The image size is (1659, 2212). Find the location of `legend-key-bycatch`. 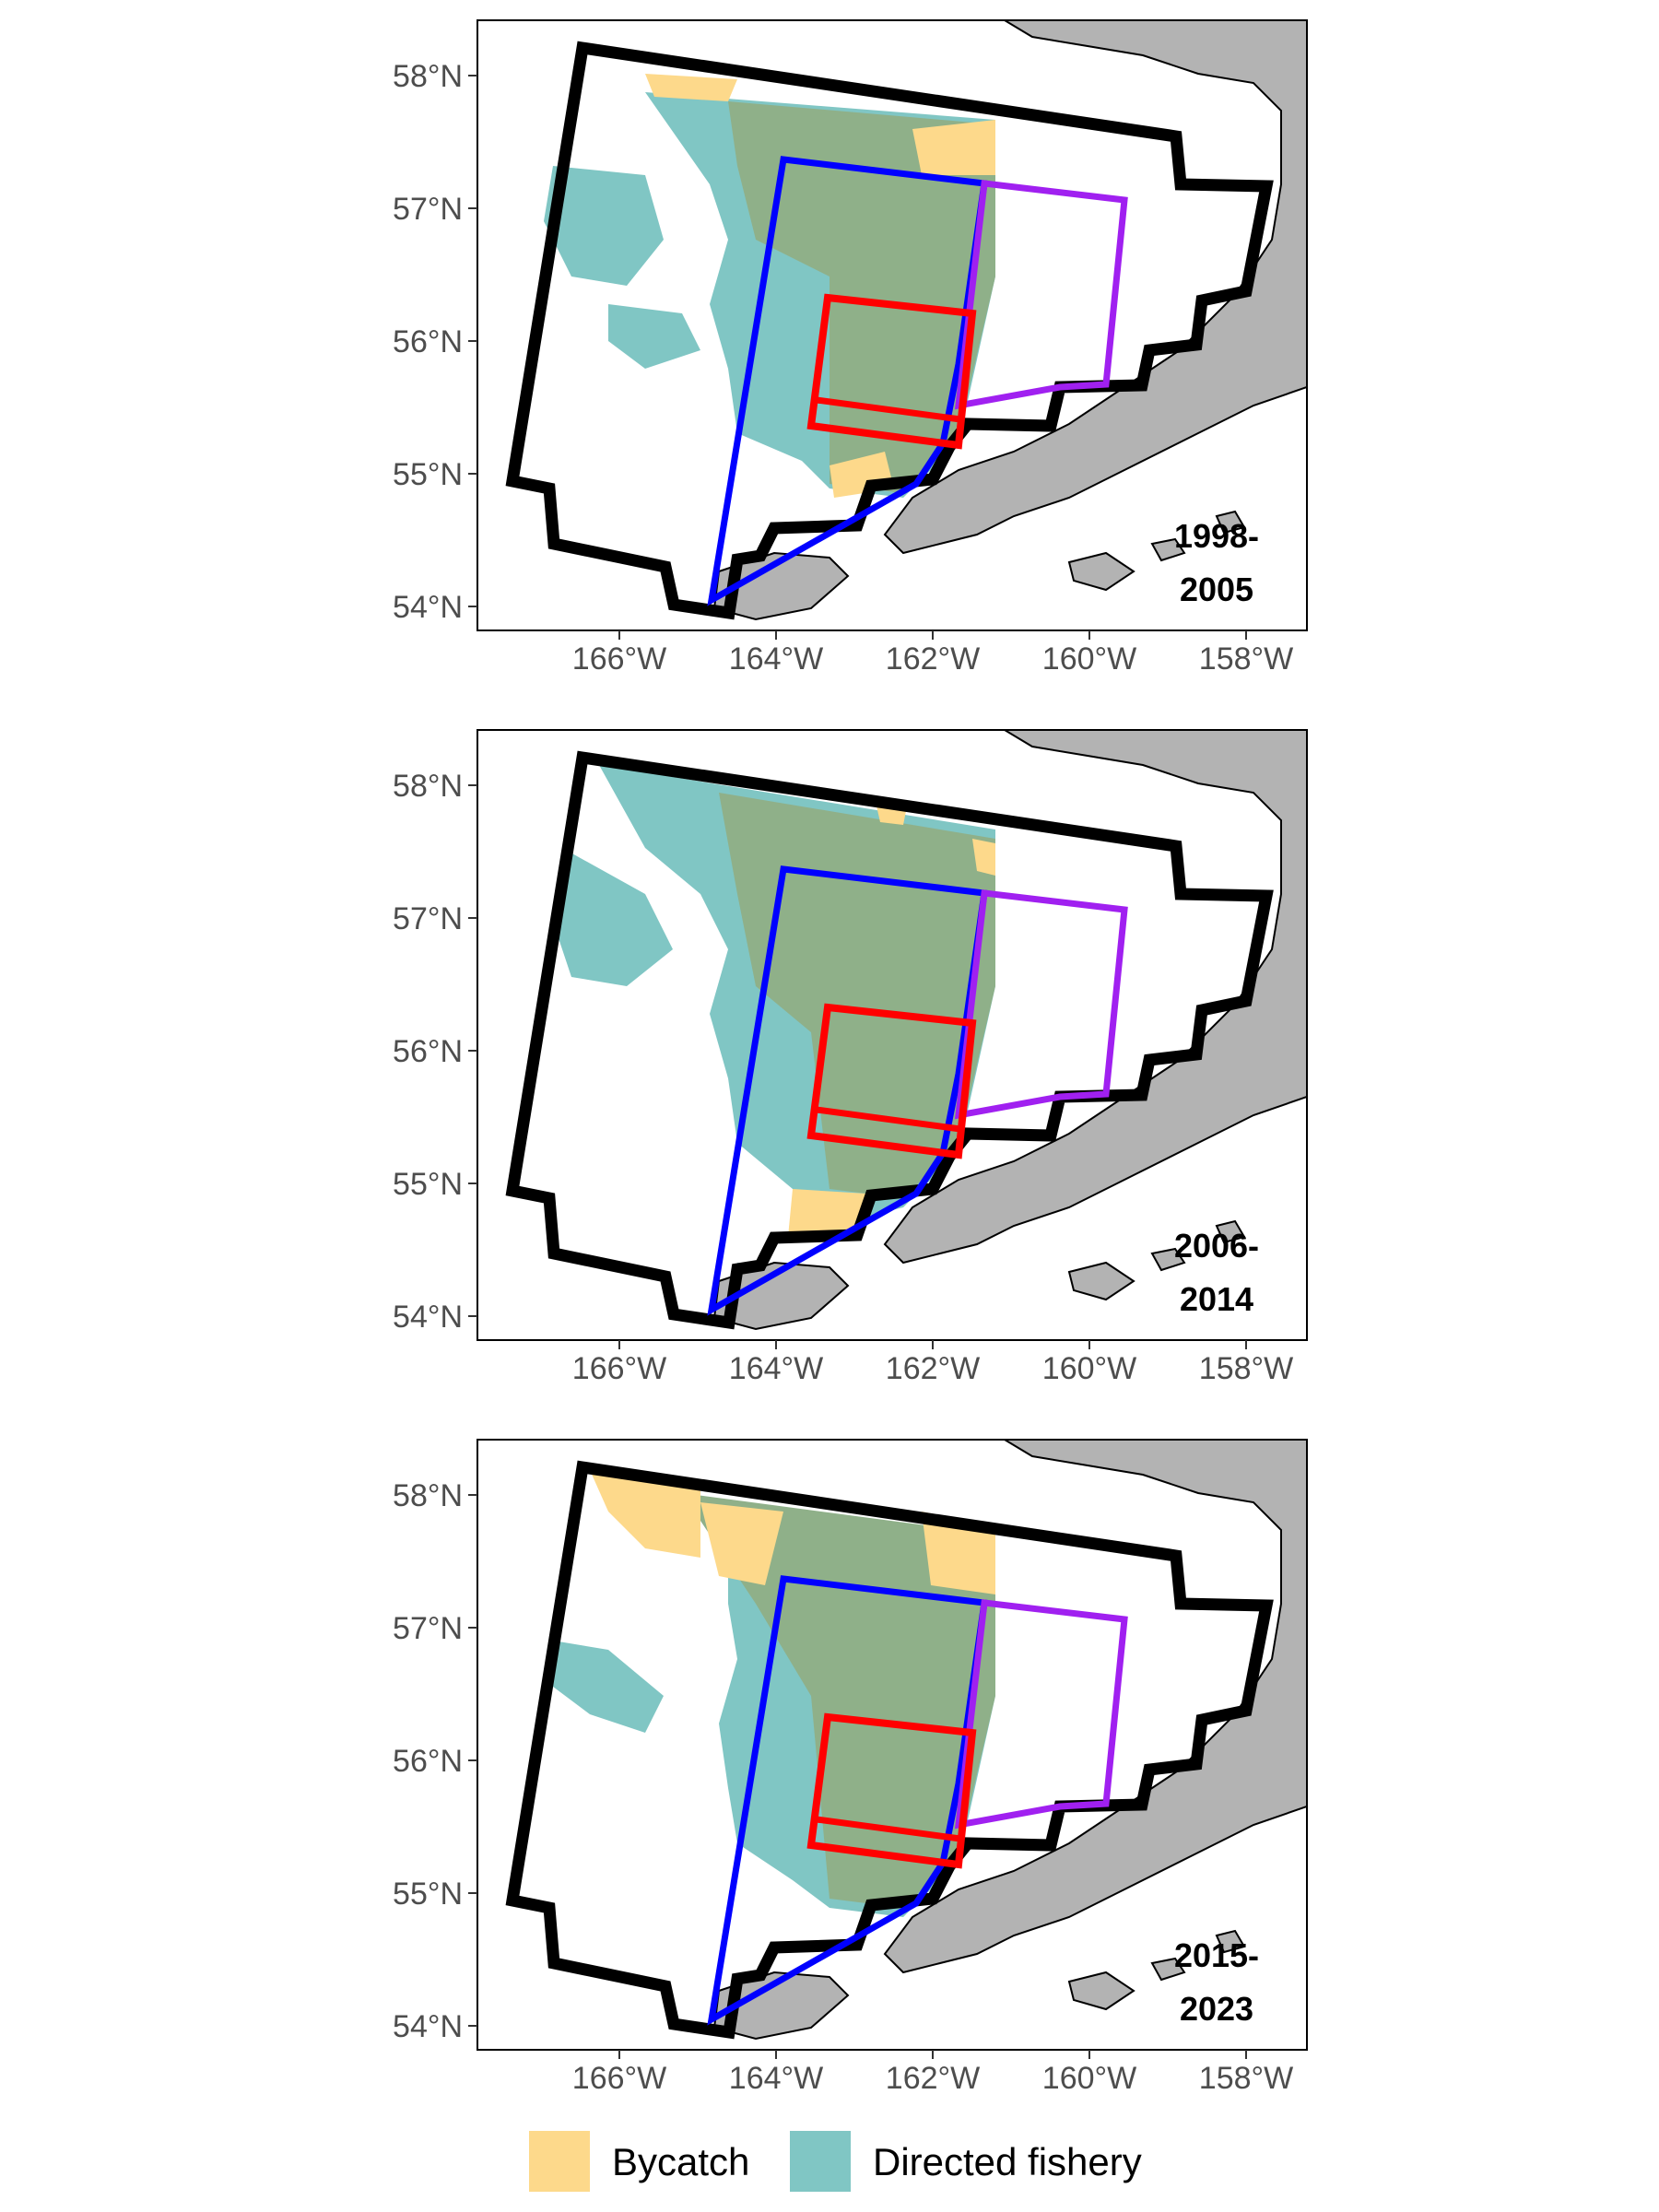

legend-key-bycatch is located at coordinates (559, 2161).